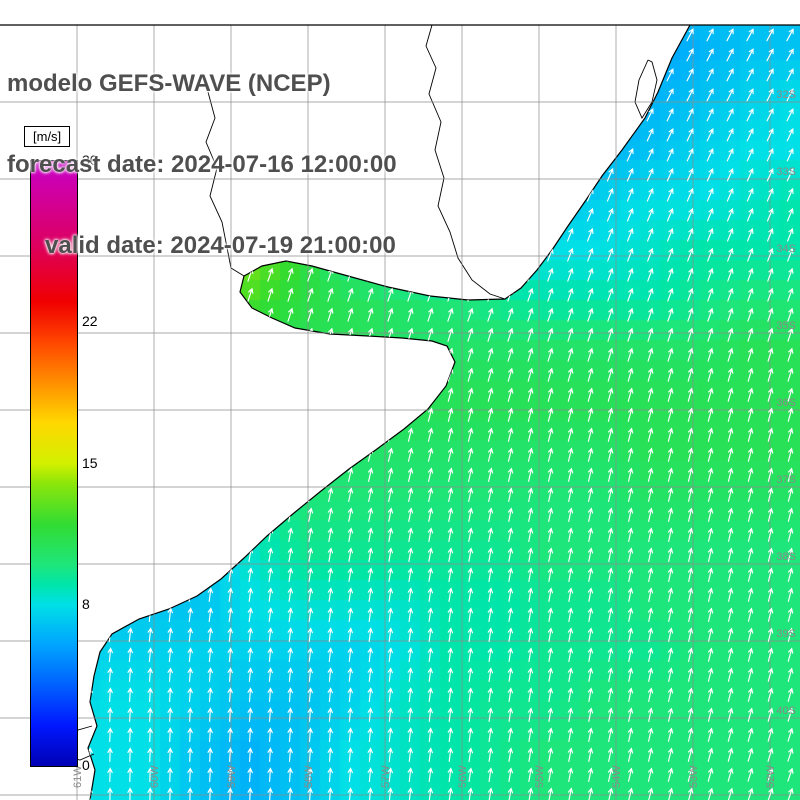 This screenshot has height=800, width=800. Describe the element at coordinates (54, 463) in the screenshot. I see `colorbar-gradient` at that location.